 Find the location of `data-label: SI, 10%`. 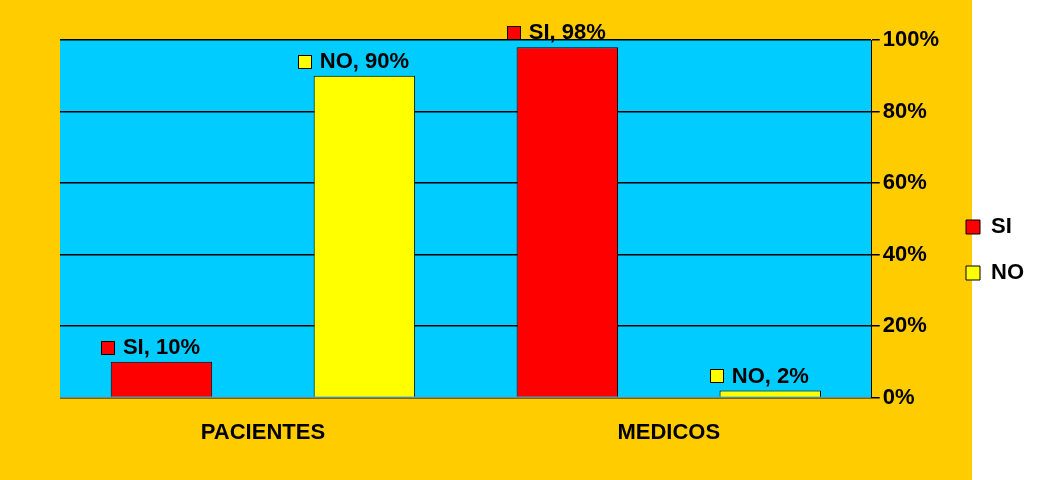

data-label: SI, 10% is located at coordinates (161, 346).